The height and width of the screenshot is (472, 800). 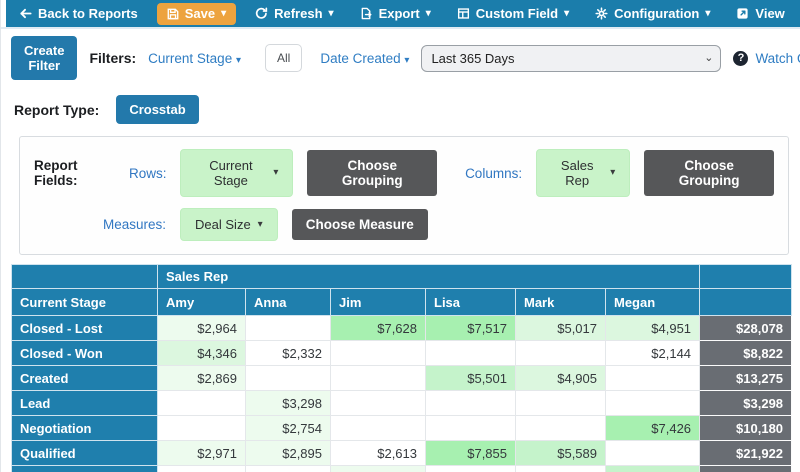 I want to click on row-total-cell: $3,298, so click(x=746, y=403).